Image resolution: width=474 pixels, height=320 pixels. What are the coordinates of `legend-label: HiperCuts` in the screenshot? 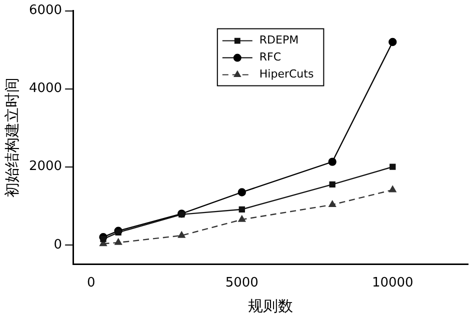 It's located at (286, 74).